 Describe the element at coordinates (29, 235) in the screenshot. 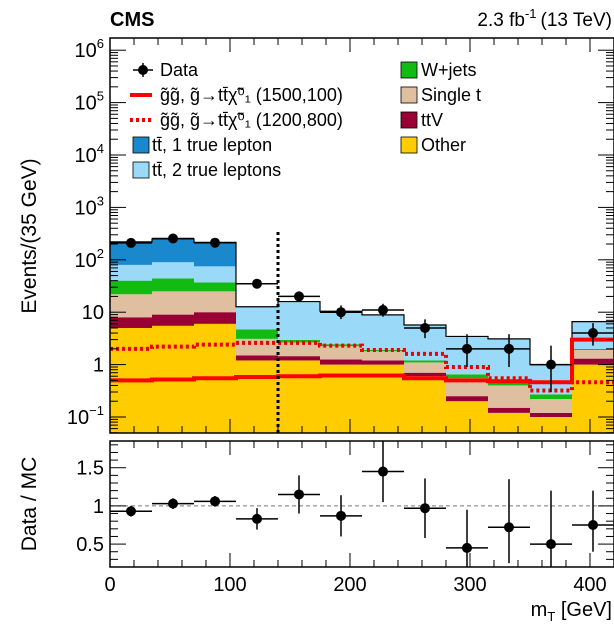

I see `main-y-axis-label: Events/(35 GeV)` at that location.